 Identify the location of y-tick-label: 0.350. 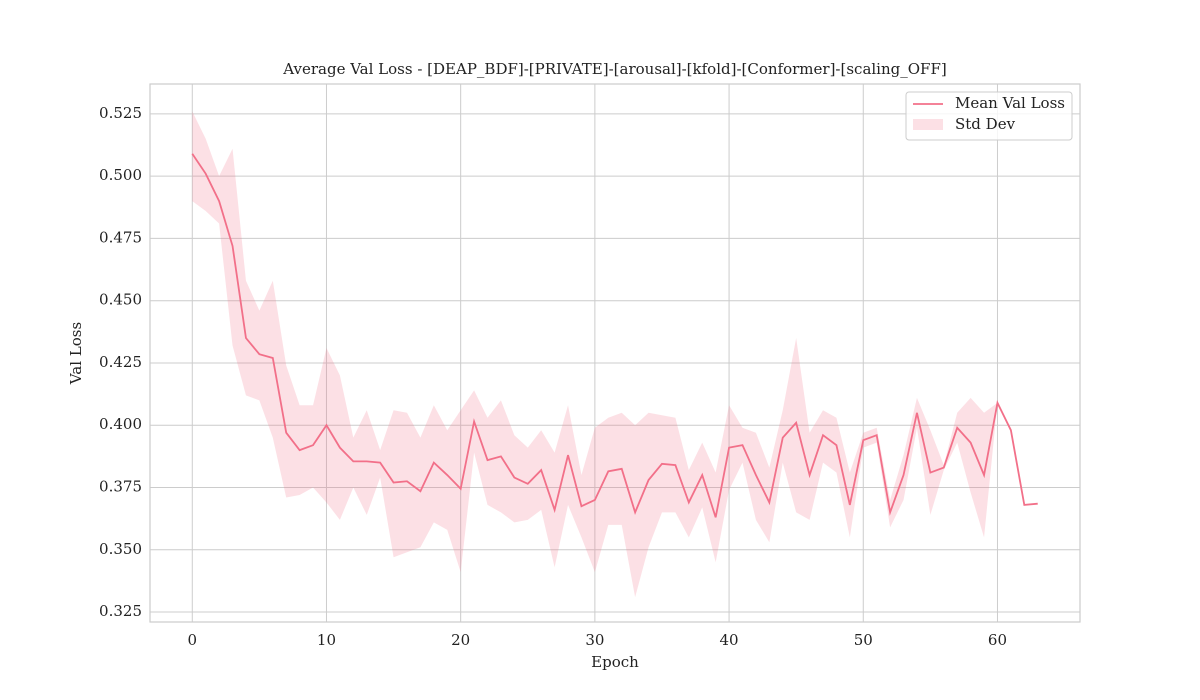
(120, 549).